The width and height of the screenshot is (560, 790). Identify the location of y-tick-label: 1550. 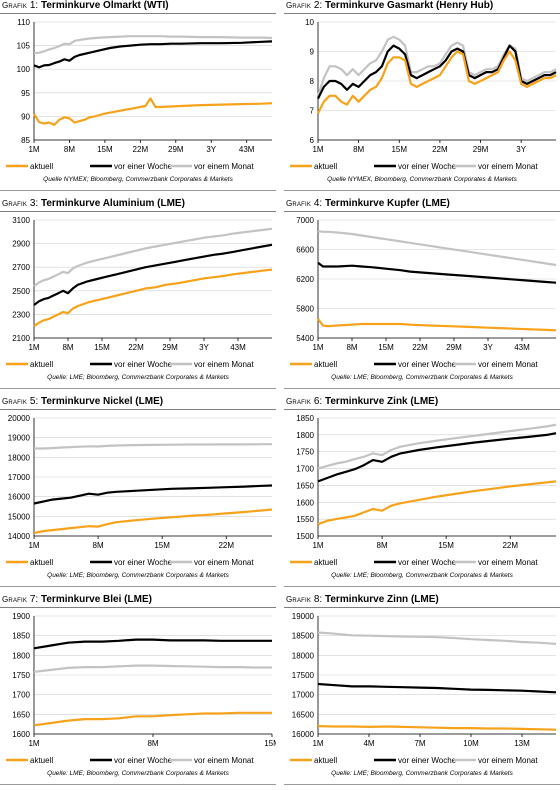
(305, 519).